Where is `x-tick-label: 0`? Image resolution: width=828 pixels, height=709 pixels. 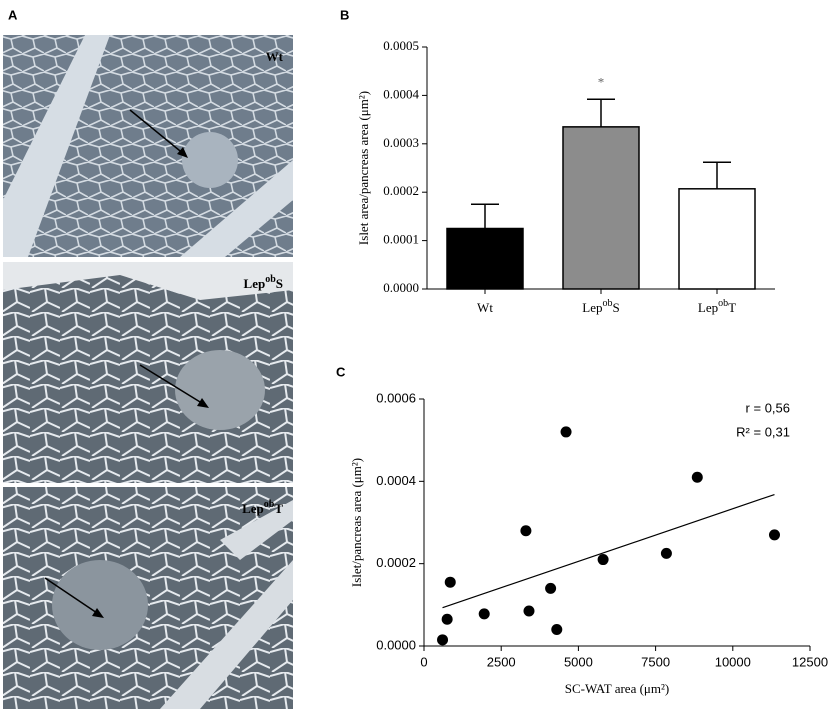 x-tick-label: 0 is located at coordinates (423, 661).